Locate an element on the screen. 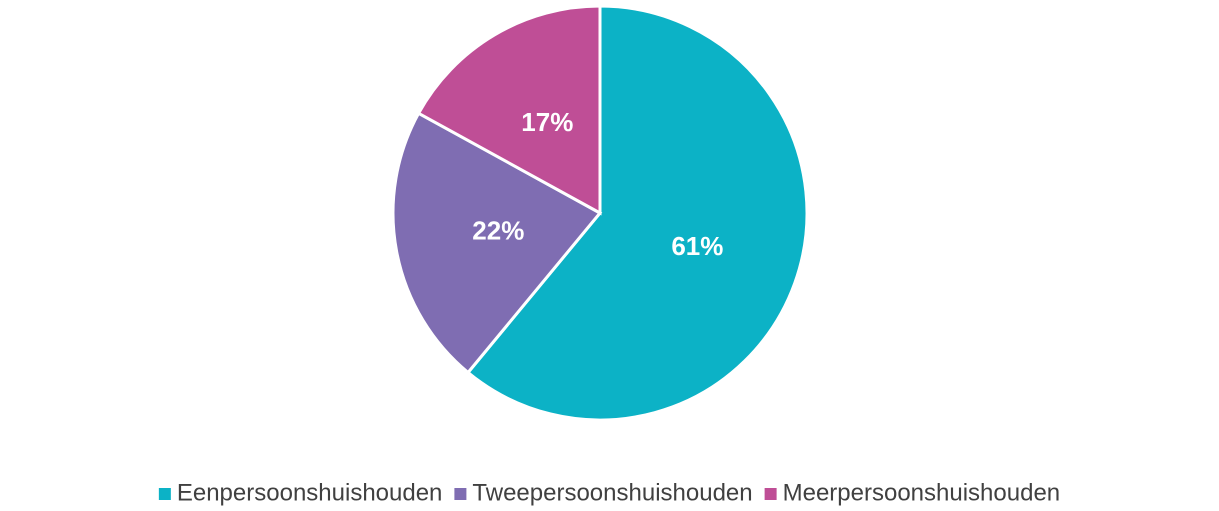  data-label: 22% is located at coordinates (498, 230).